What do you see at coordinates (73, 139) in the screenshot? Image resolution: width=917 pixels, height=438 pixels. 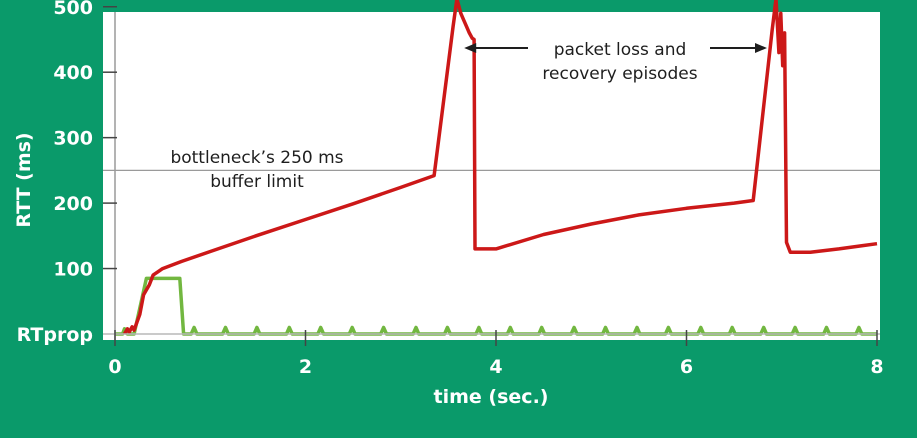 I see `y-tick-label: 300` at bounding box center [73, 139].